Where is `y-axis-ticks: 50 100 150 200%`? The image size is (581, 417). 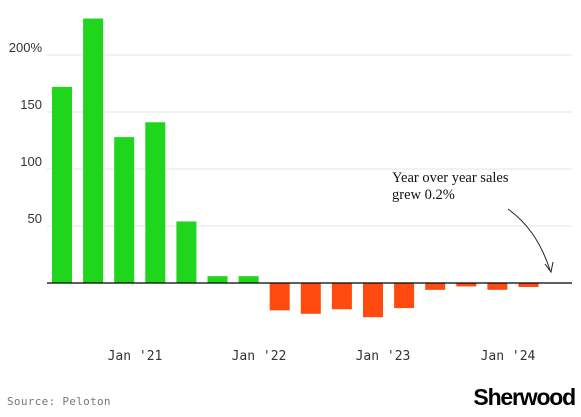 y-axis-ticks: 50 100 150 200% is located at coordinates (26, 133).